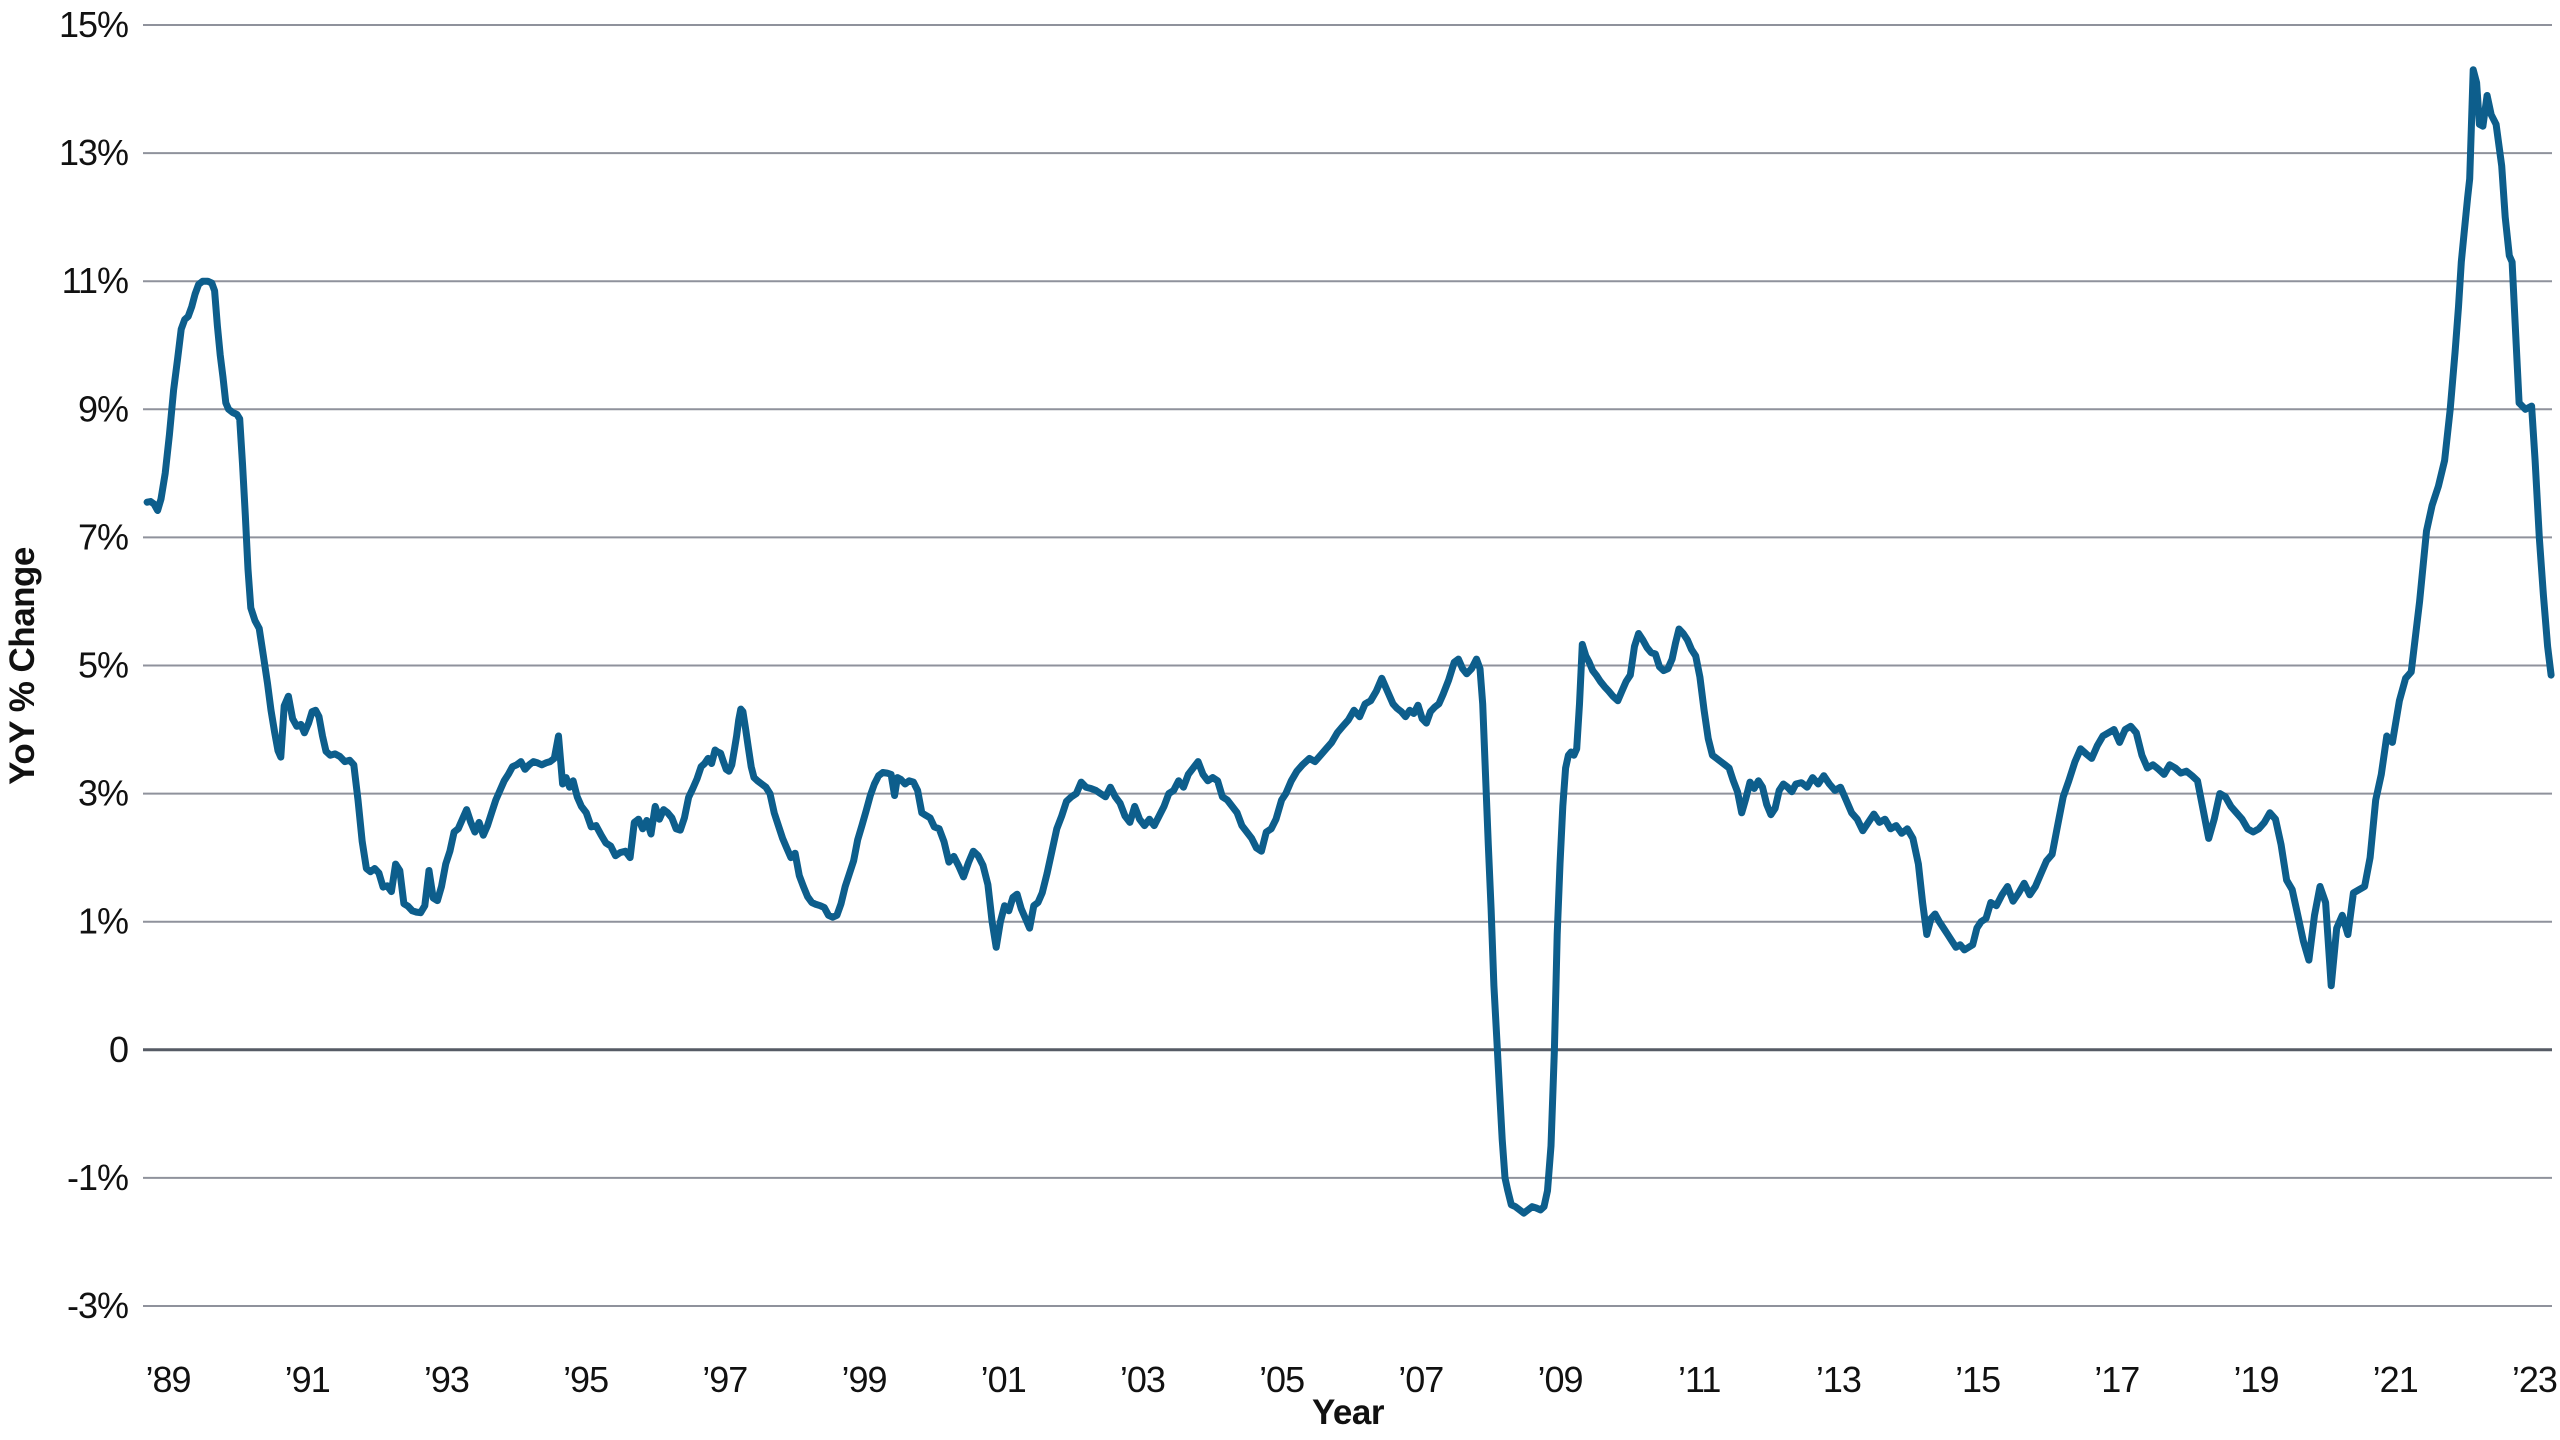  I want to click on x-tick-label: ’95, so click(585, 1379).